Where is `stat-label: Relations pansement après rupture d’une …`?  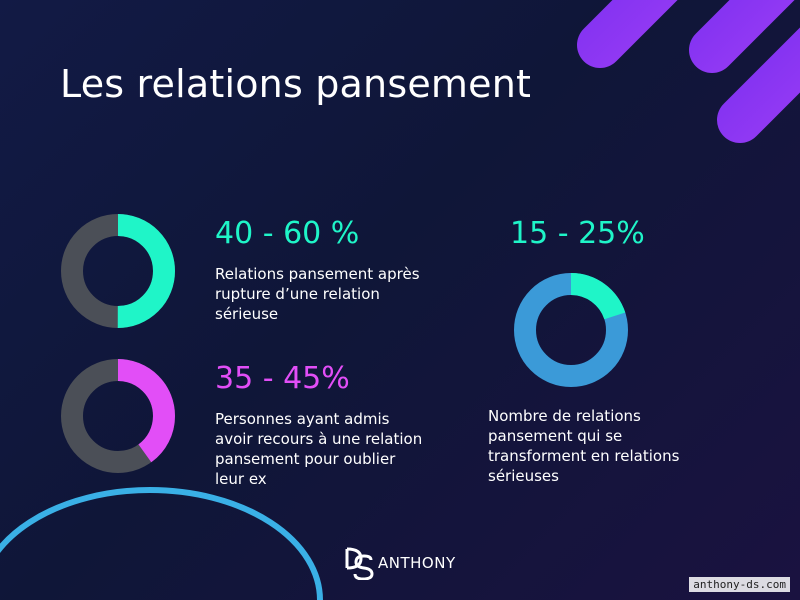 stat-label: Relations pansement après rupture d’une … is located at coordinates (317, 294).